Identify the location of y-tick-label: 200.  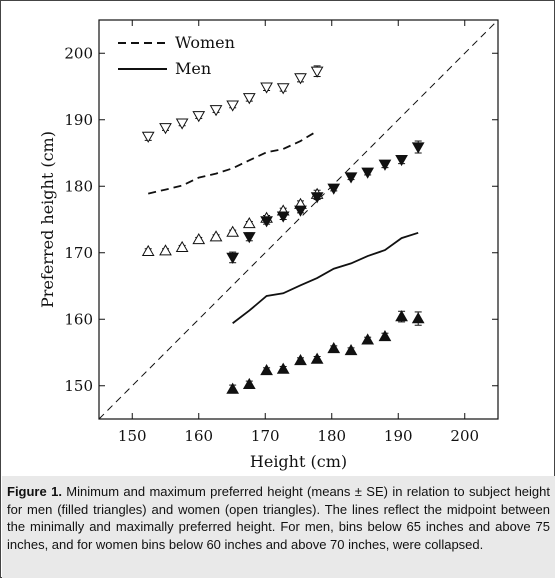
(78, 53).